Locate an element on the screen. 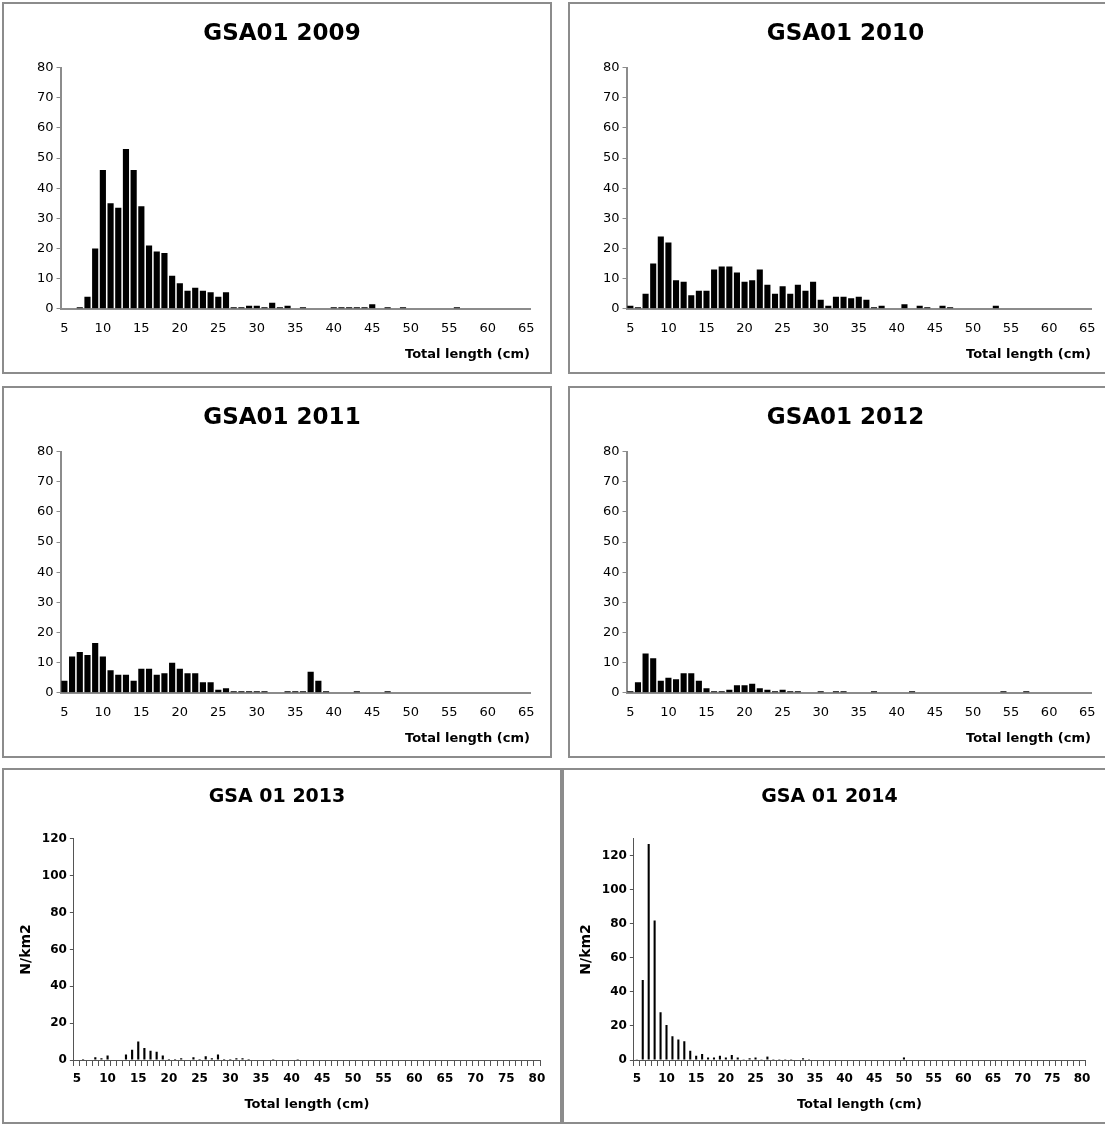 The height and width of the screenshot is (1126, 1105). y-tick-label: 120 is located at coordinates (614, 854).